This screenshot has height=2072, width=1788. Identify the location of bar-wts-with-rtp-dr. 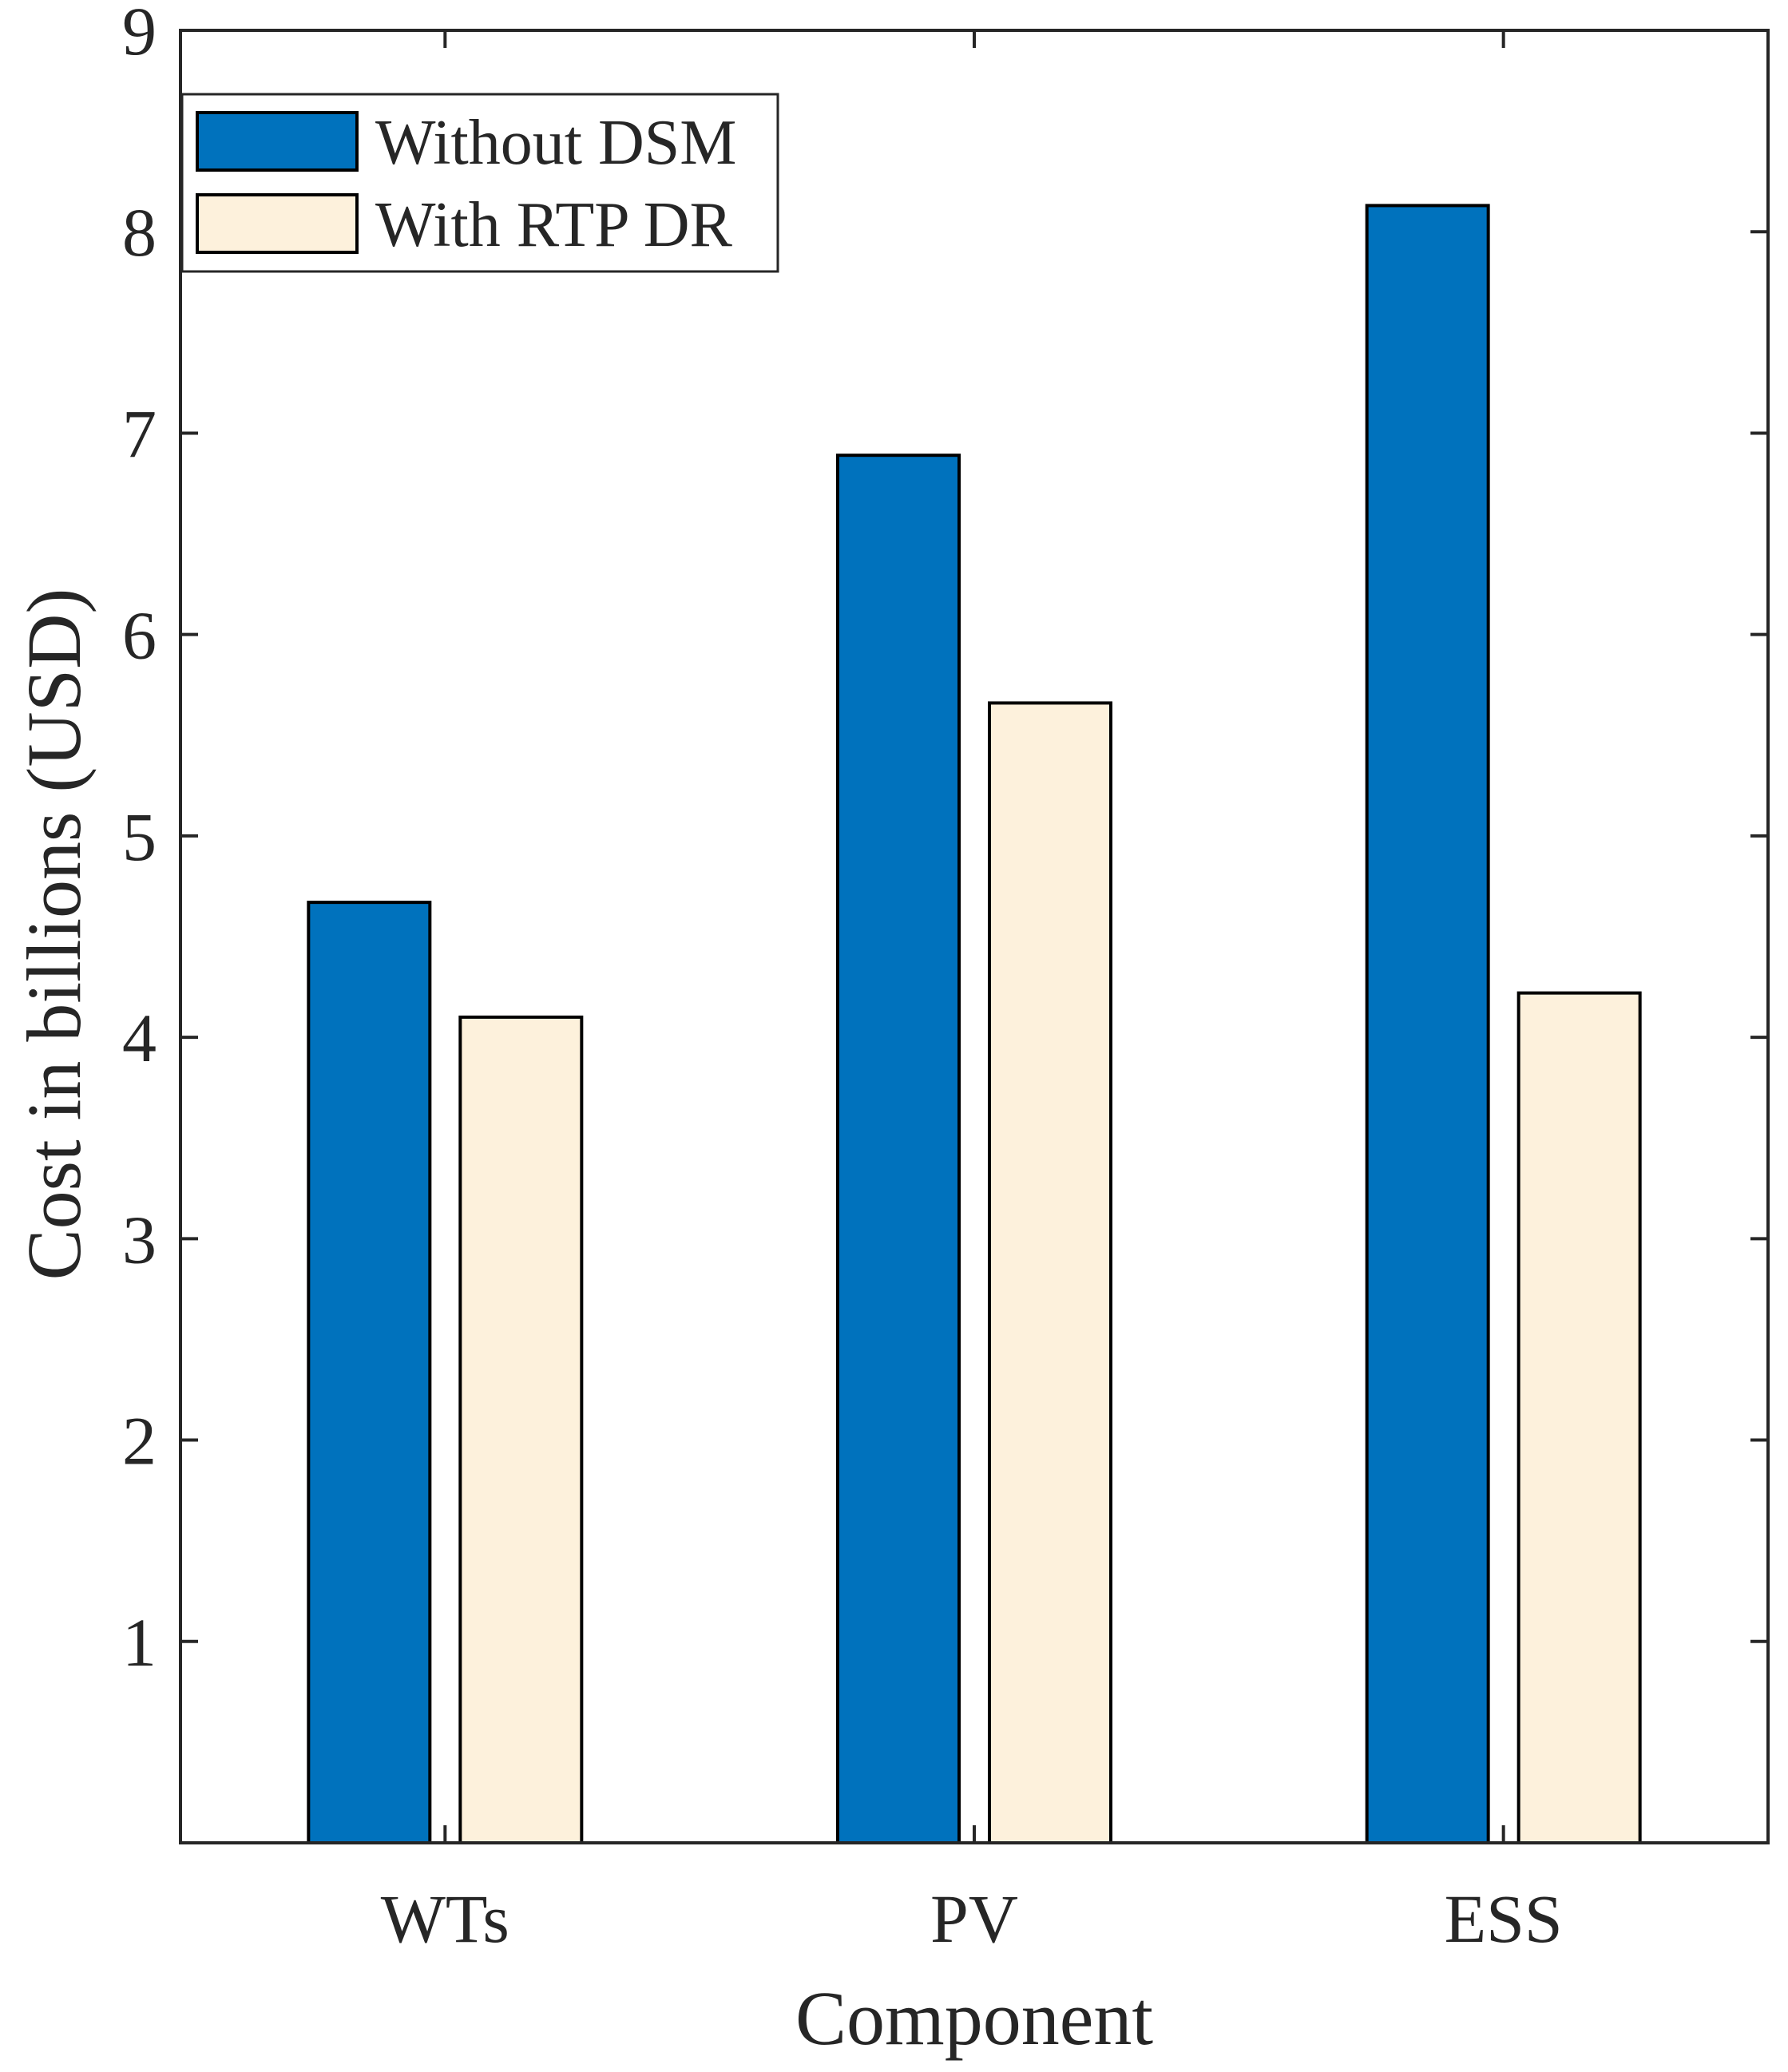
(521, 1429).